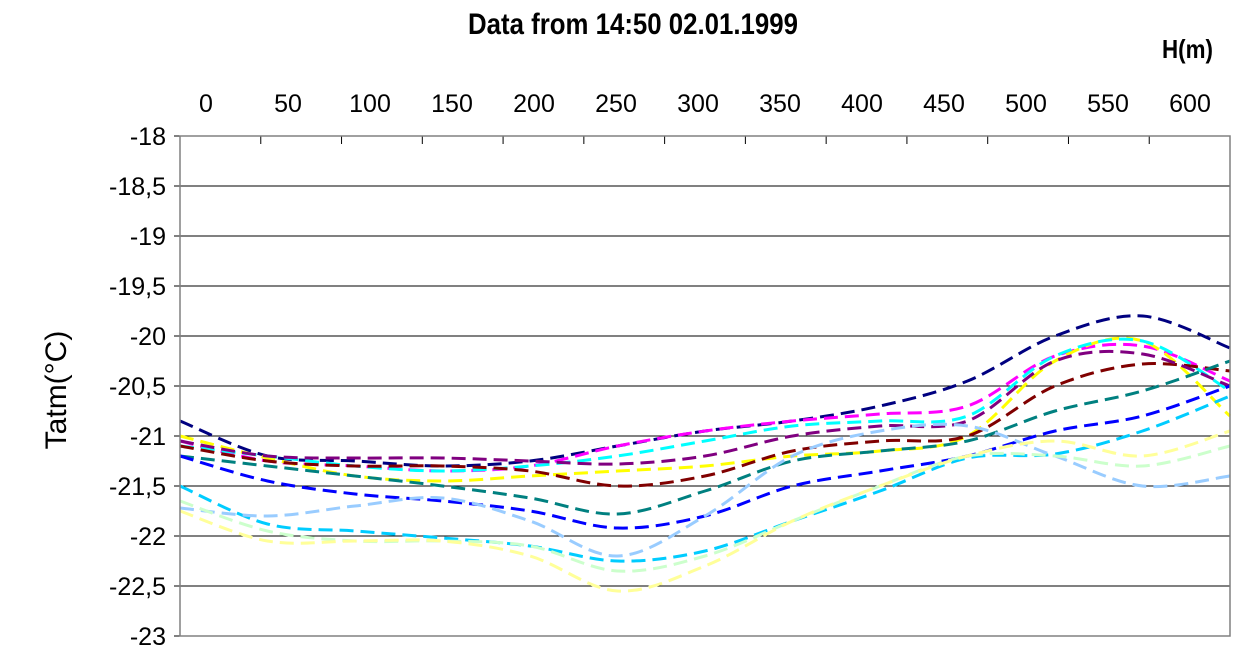  I want to click on x-tick-label: 450, so click(944, 104).